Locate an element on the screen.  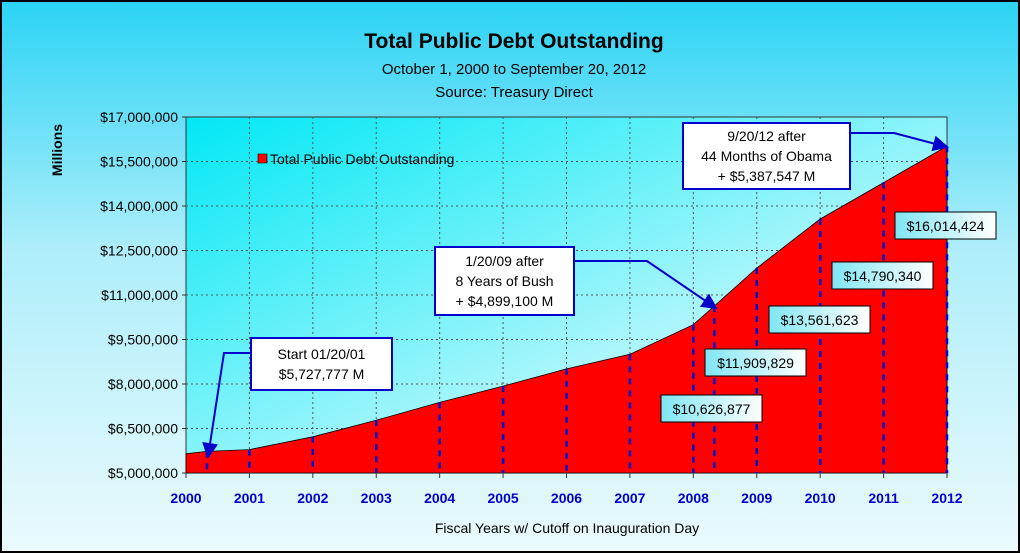
x-tick-label: 2012 is located at coordinates (946, 498).